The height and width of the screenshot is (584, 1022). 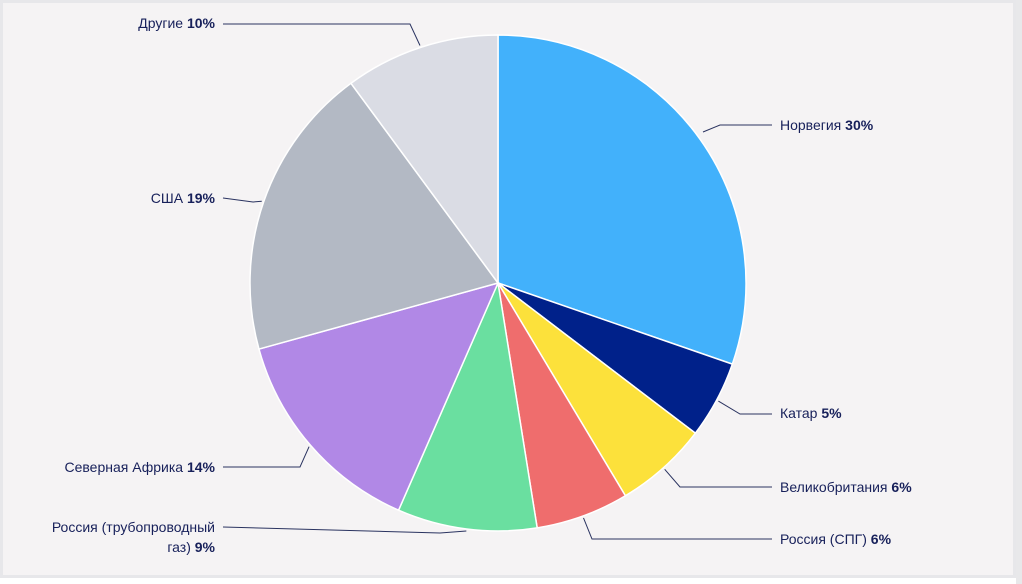 I want to click on slice-label-6: Северная Африка 14%, so click(x=140, y=467).